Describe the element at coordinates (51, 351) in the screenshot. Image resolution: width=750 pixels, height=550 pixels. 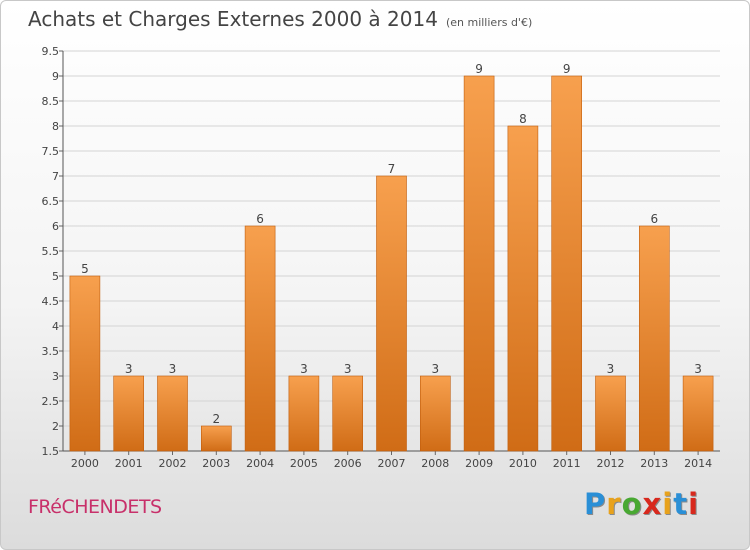
I see `y-tick-label: 3.5` at that location.